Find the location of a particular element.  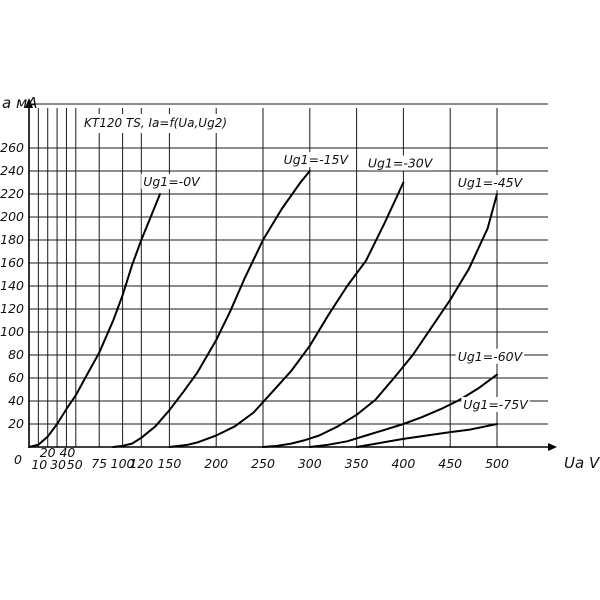

x-tick-label: 100 is located at coordinates (123, 463).